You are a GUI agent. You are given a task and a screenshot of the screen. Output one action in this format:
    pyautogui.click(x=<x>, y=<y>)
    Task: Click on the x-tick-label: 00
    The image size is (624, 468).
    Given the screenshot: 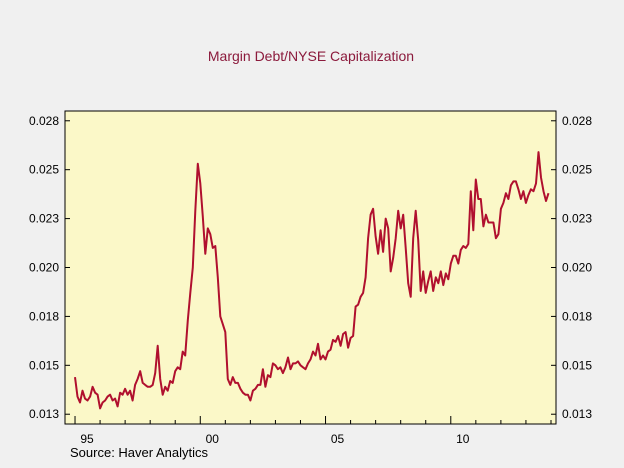 What is the action you would take?
    pyautogui.click(x=213, y=439)
    